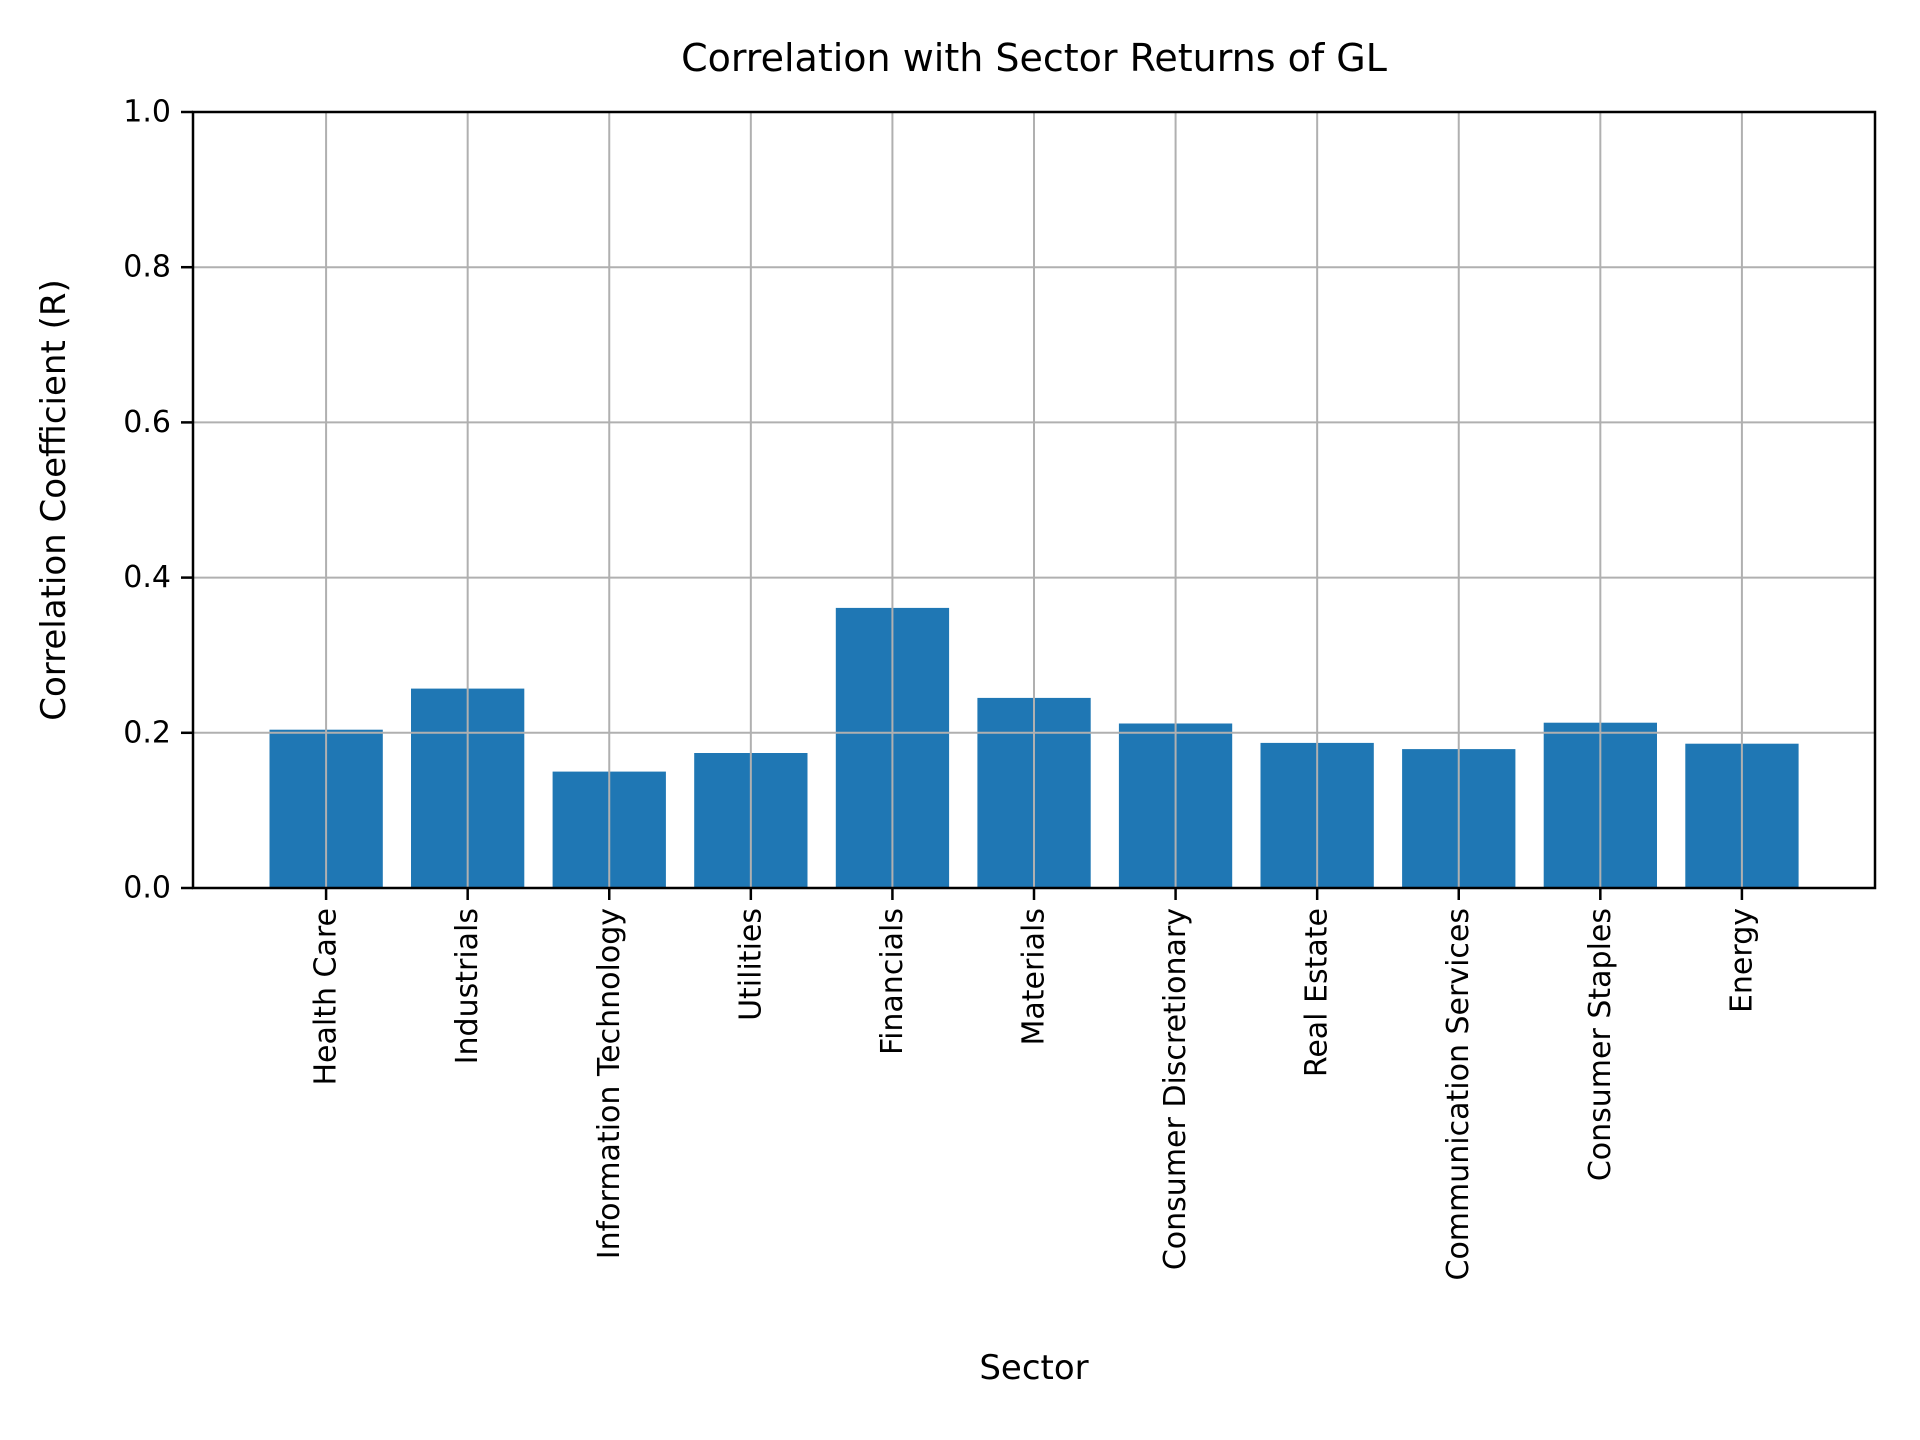 The width and height of the screenshot is (1920, 1440). What do you see at coordinates (1741, 960) in the screenshot?
I see `x-tick-label: Energy` at bounding box center [1741, 960].